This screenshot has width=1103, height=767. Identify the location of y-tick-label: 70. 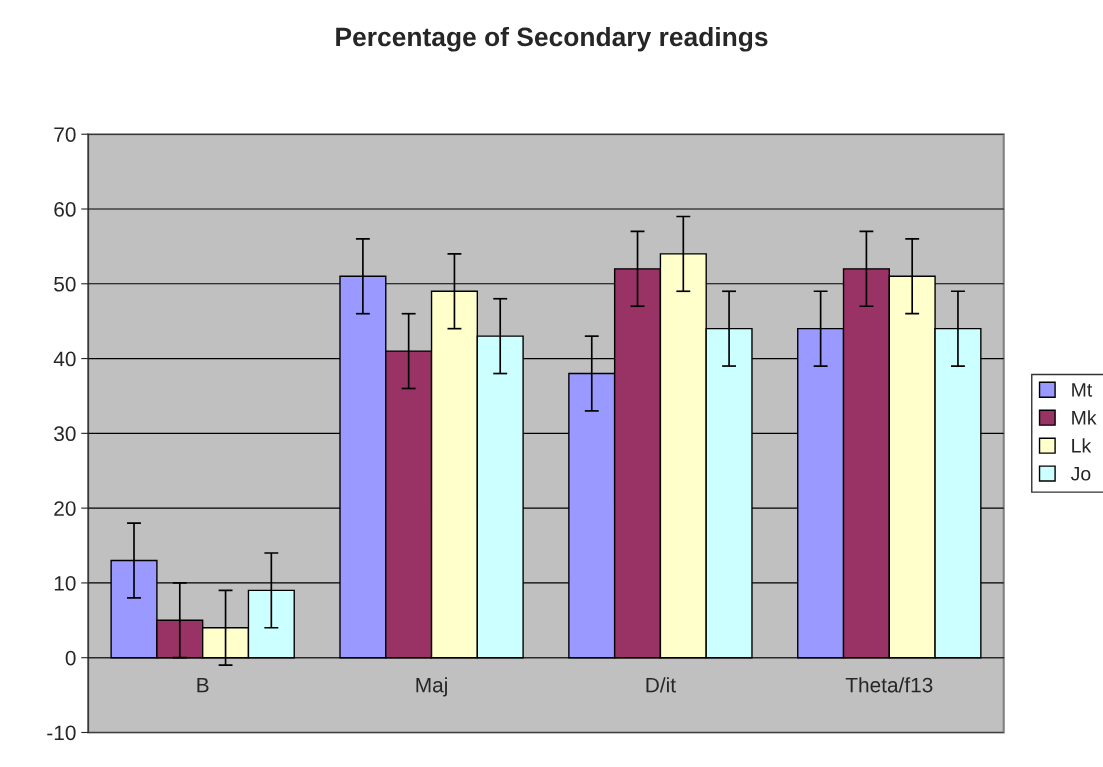
(65, 134).